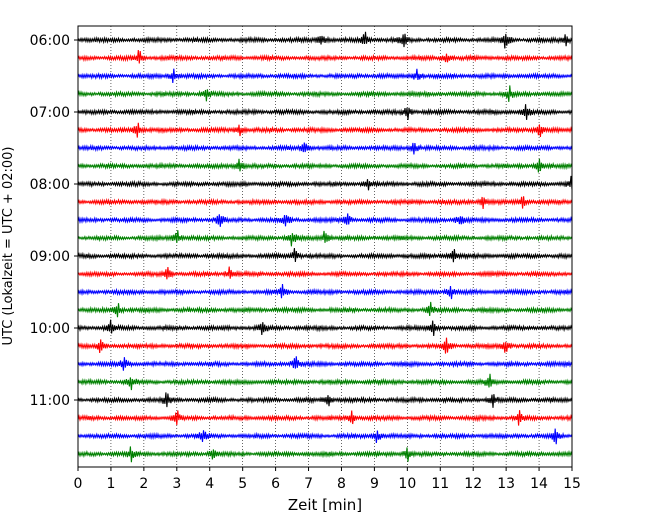 This screenshot has width=650, height=520. I want to click on x-tick-label: 1, so click(110, 484).